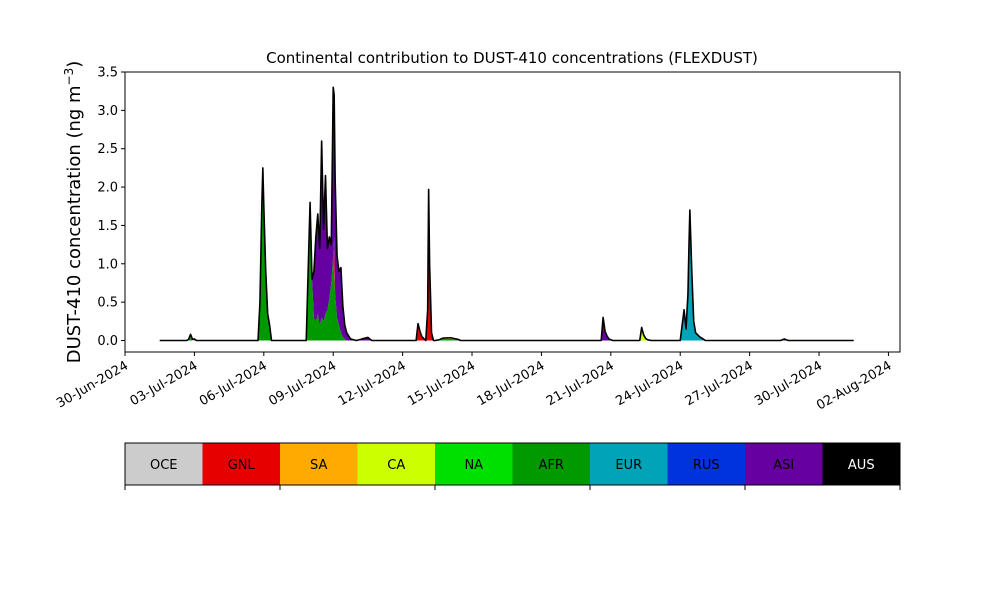 The image size is (1000, 600). I want to click on legend-swatch-na, so click(474, 464).